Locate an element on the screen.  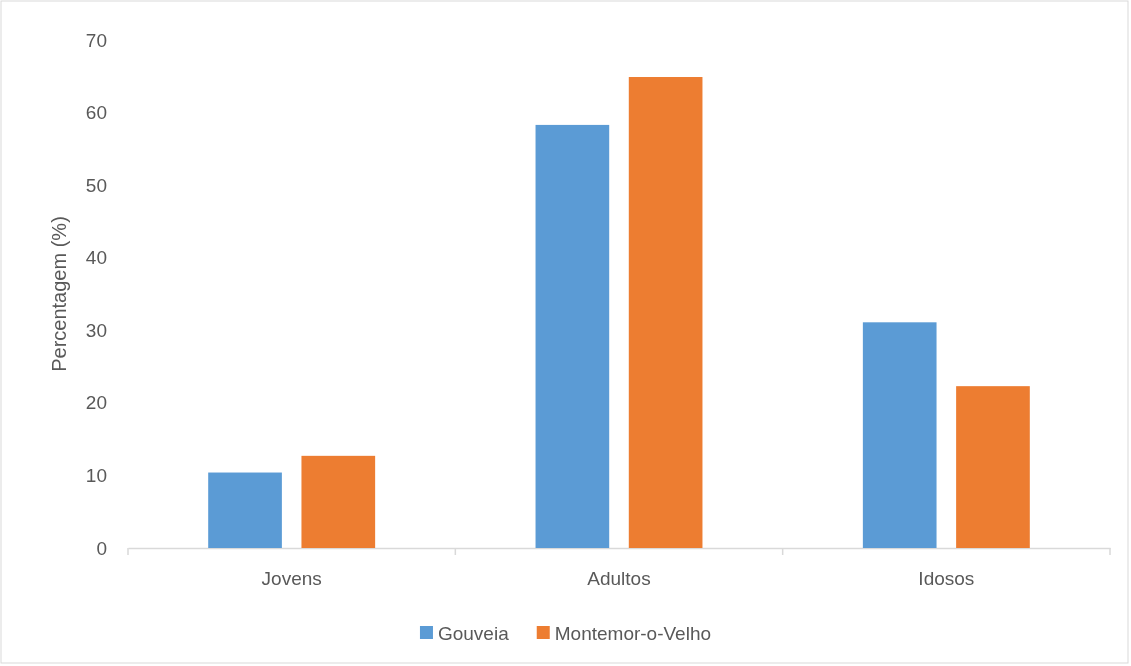
legend-label: Gouveia is located at coordinates (473, 633).